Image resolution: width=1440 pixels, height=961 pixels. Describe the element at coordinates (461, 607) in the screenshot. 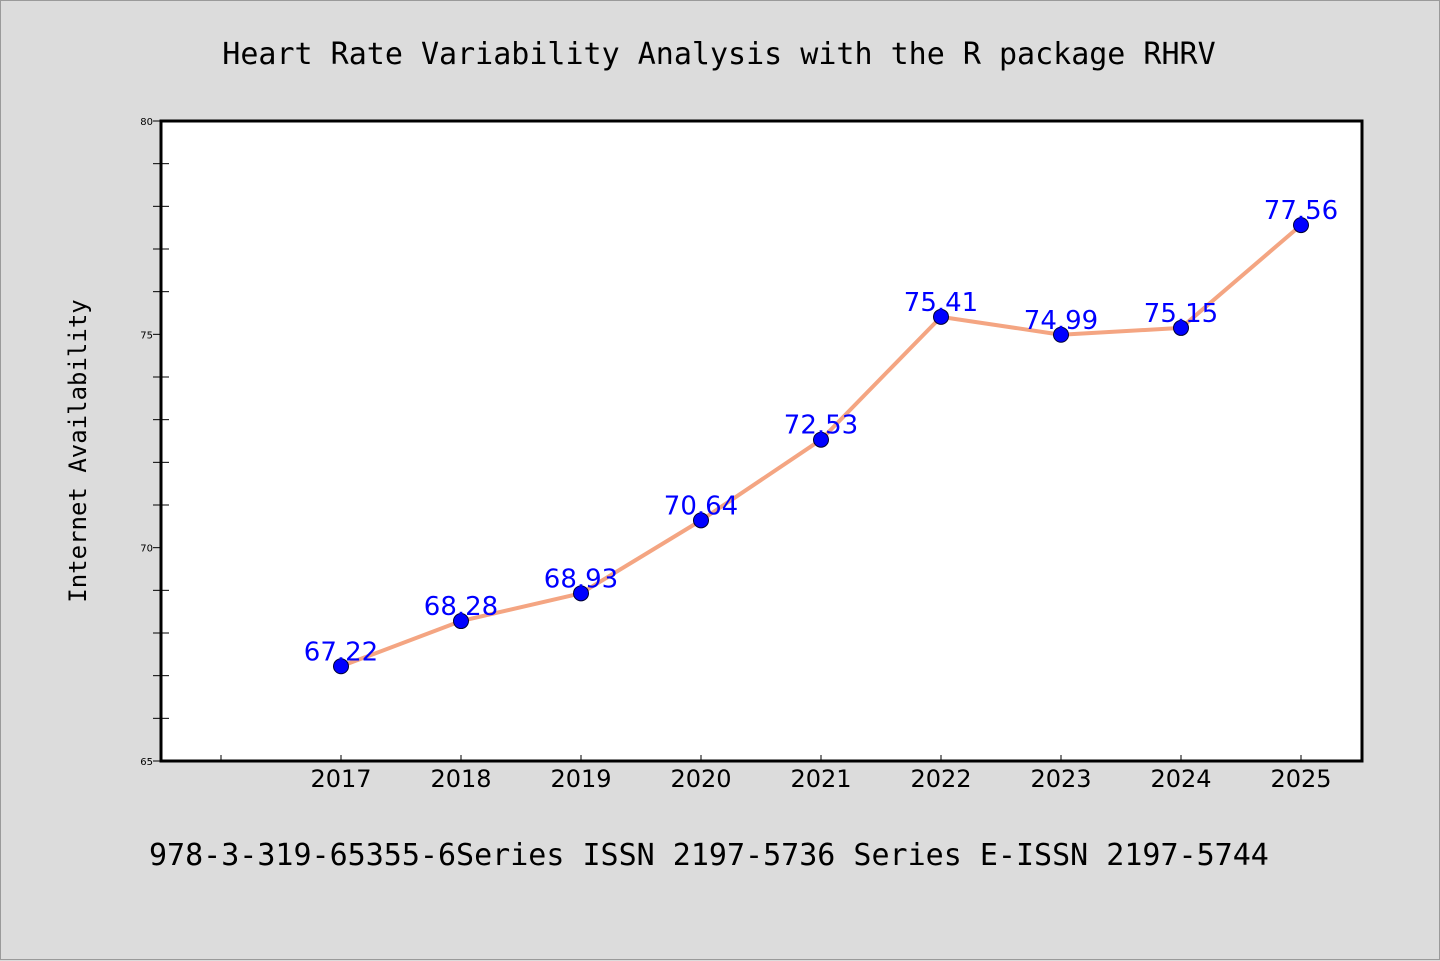

I see `data-label: 68.28` at that location.